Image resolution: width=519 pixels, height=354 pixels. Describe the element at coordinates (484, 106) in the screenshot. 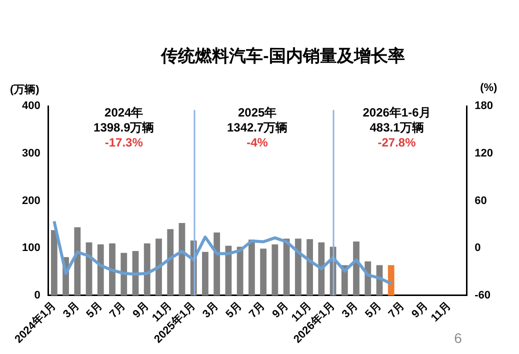

I see `y2-tick-label: 180` at that location.